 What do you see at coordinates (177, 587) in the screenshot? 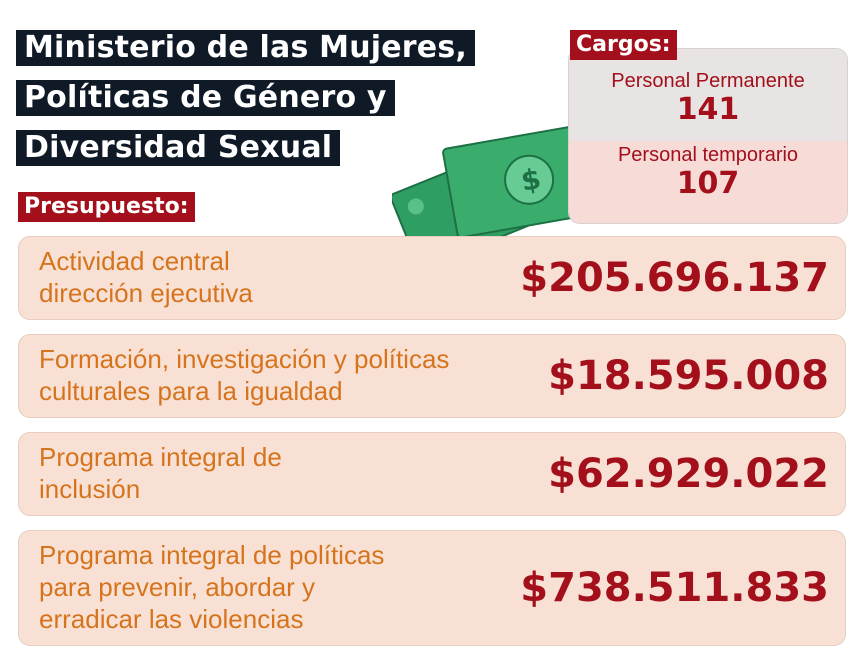
I see `budget-label-line: para prevenir, abordar y` at bounding box center [177, 587].